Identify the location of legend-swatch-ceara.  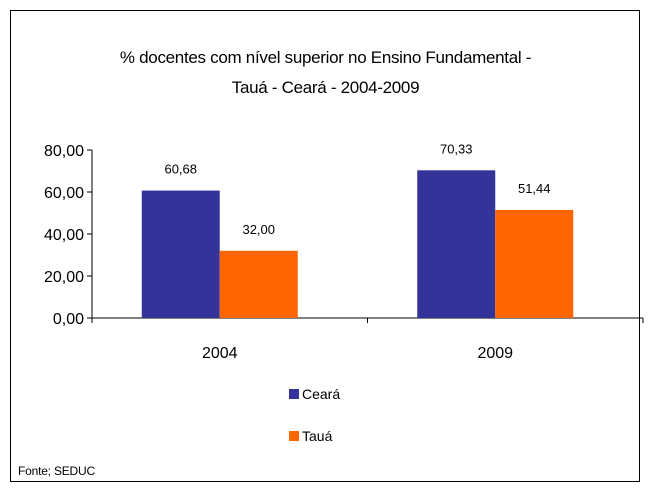
(294, 394).